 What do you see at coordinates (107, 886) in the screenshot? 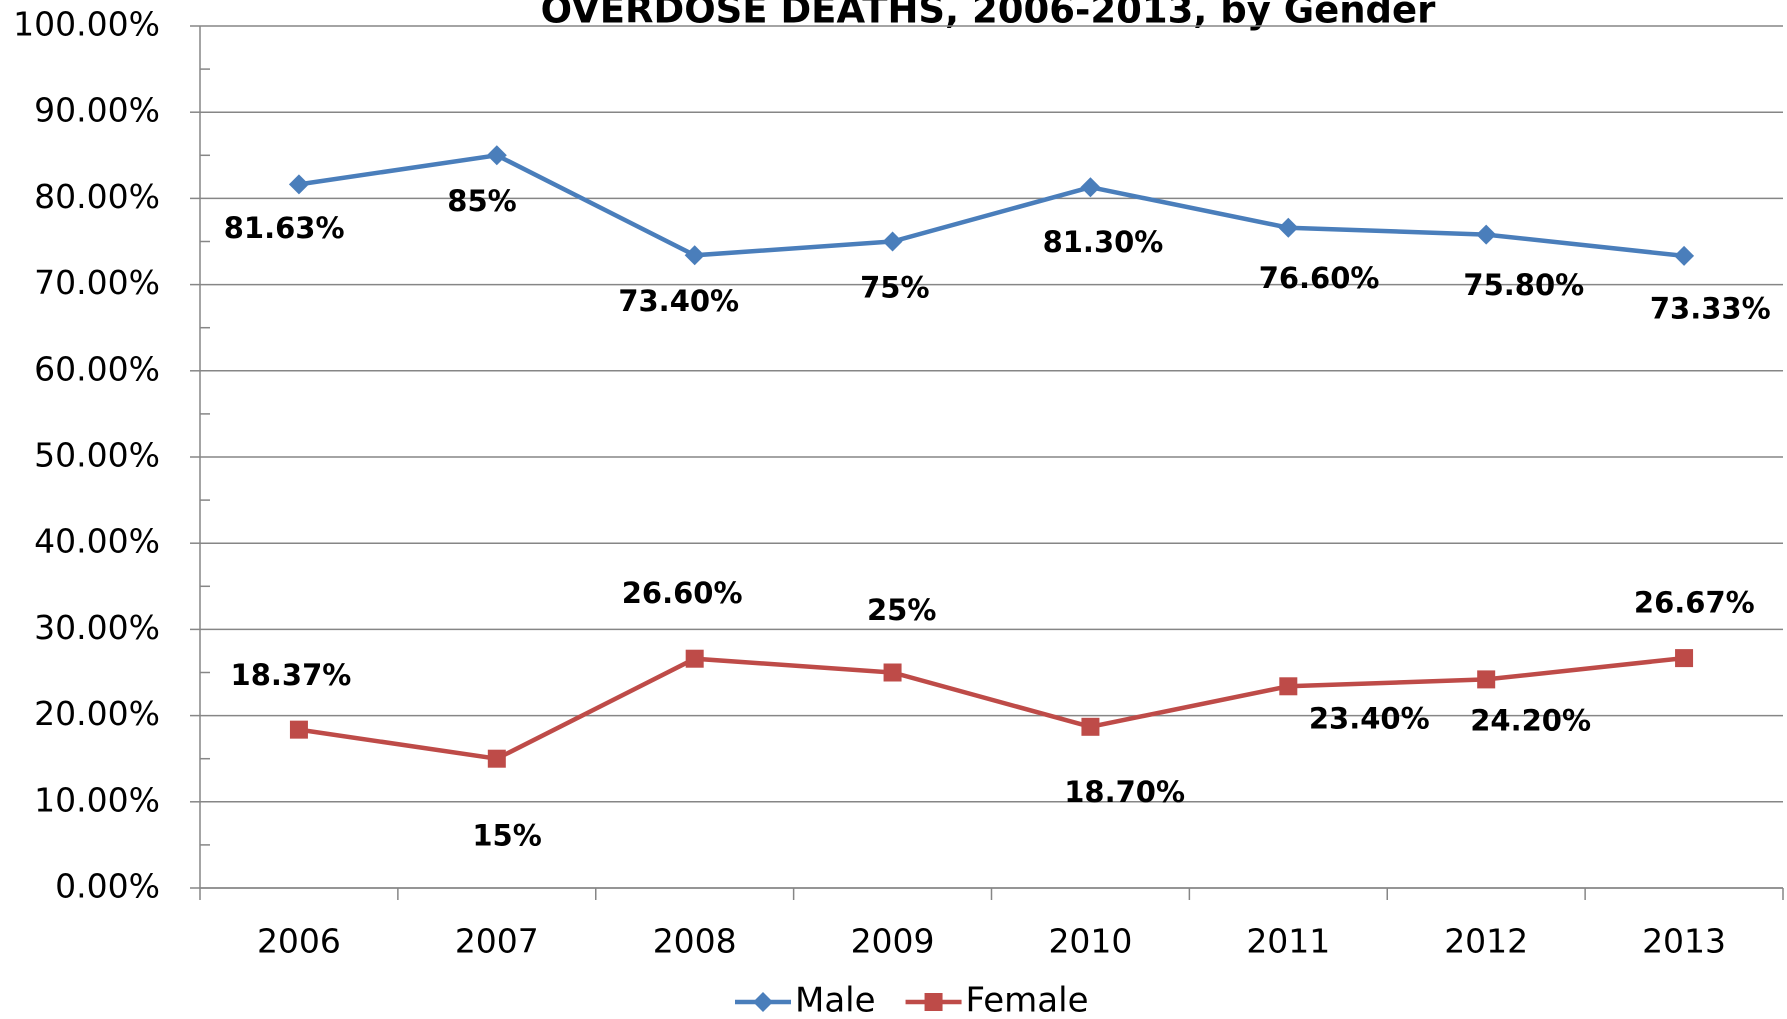
I see `y-tick-label: 0.00%` at bounding box center [107, 886].